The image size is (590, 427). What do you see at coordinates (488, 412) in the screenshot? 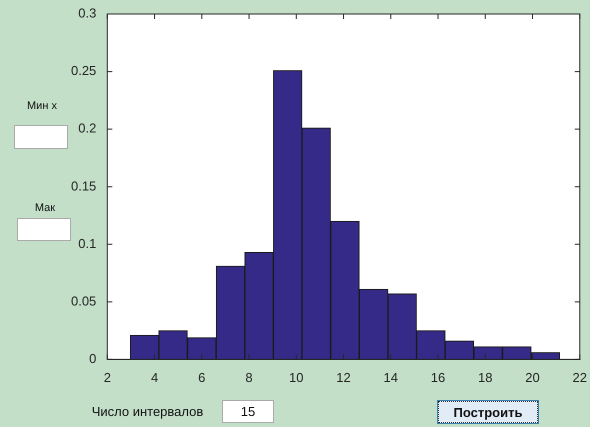
I see `text: Построить` at bounding box center [488, 412].